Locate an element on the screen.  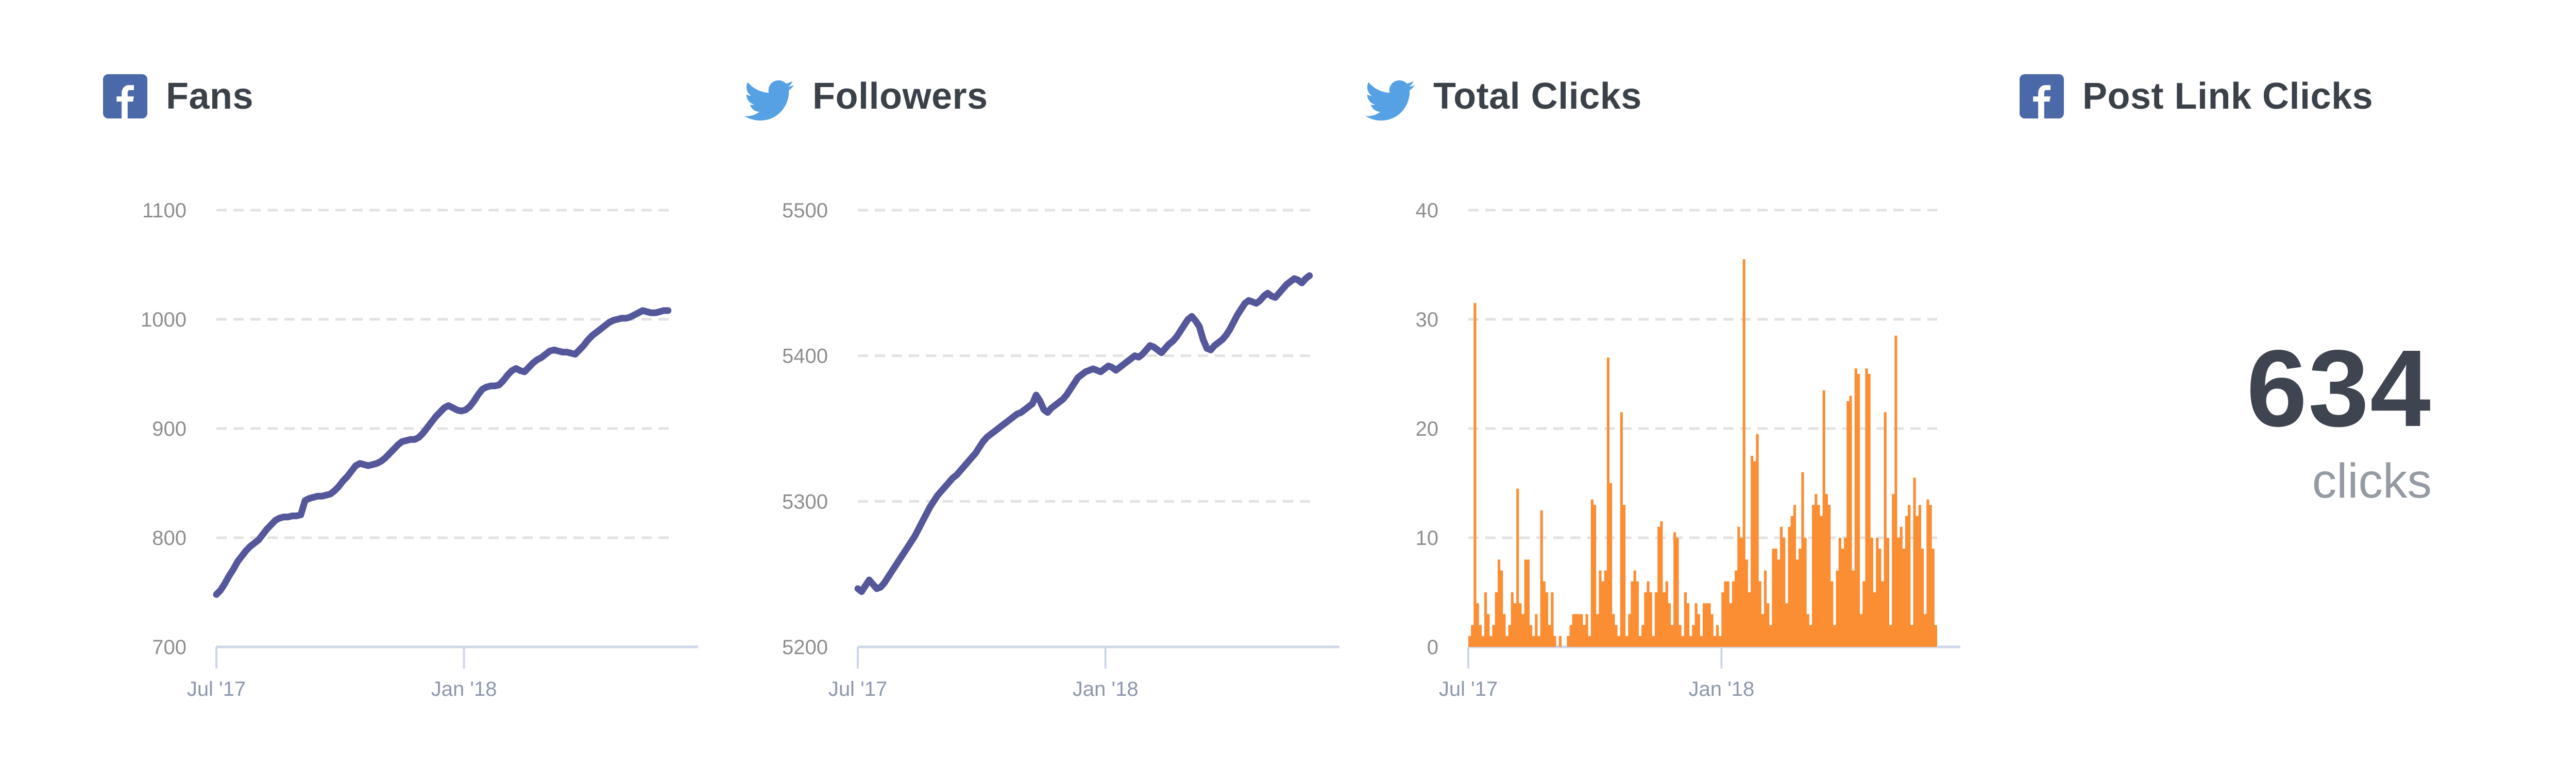
metric-label: clicks is located at coordinates (2372, 481).